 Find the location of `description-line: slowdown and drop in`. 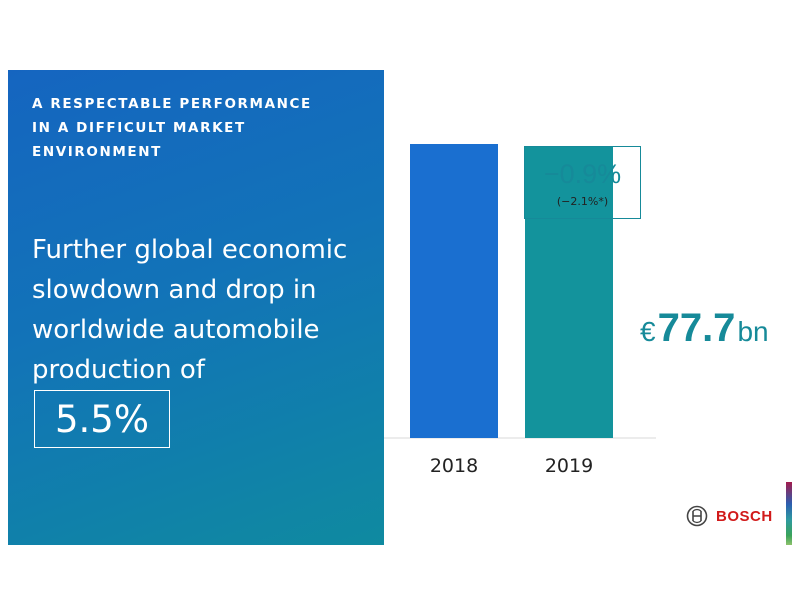

description-line: slowdown and drop in is located at coordinates (174, 290).